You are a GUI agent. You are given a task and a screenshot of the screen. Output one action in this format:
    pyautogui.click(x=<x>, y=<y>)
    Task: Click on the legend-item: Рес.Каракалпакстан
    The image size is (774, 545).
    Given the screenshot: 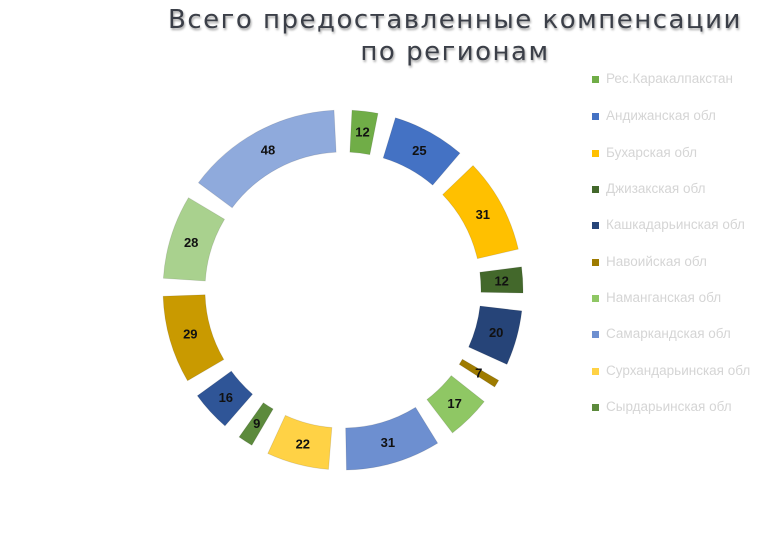 What is the action you would take?
    pyautogui.click(x=679, y=79)
    